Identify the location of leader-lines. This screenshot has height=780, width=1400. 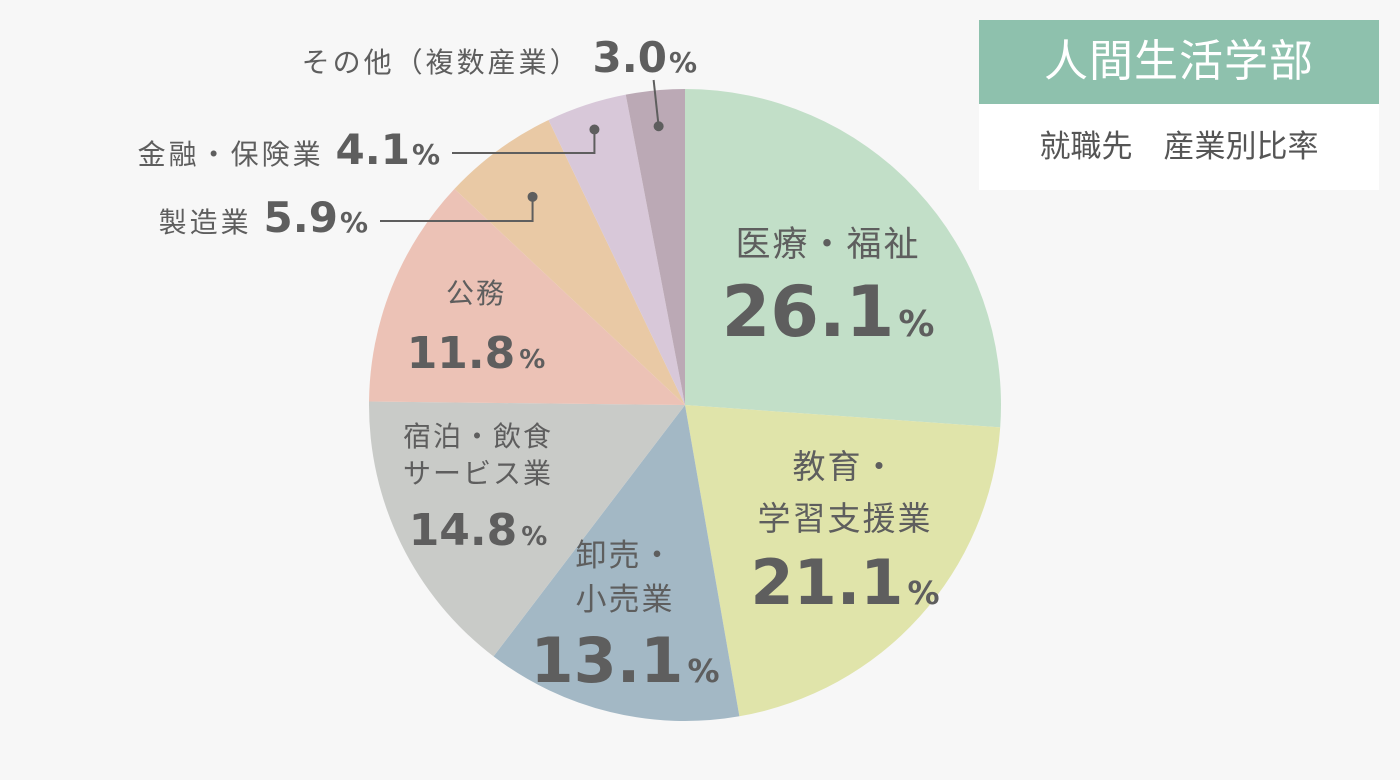
(522, 150).